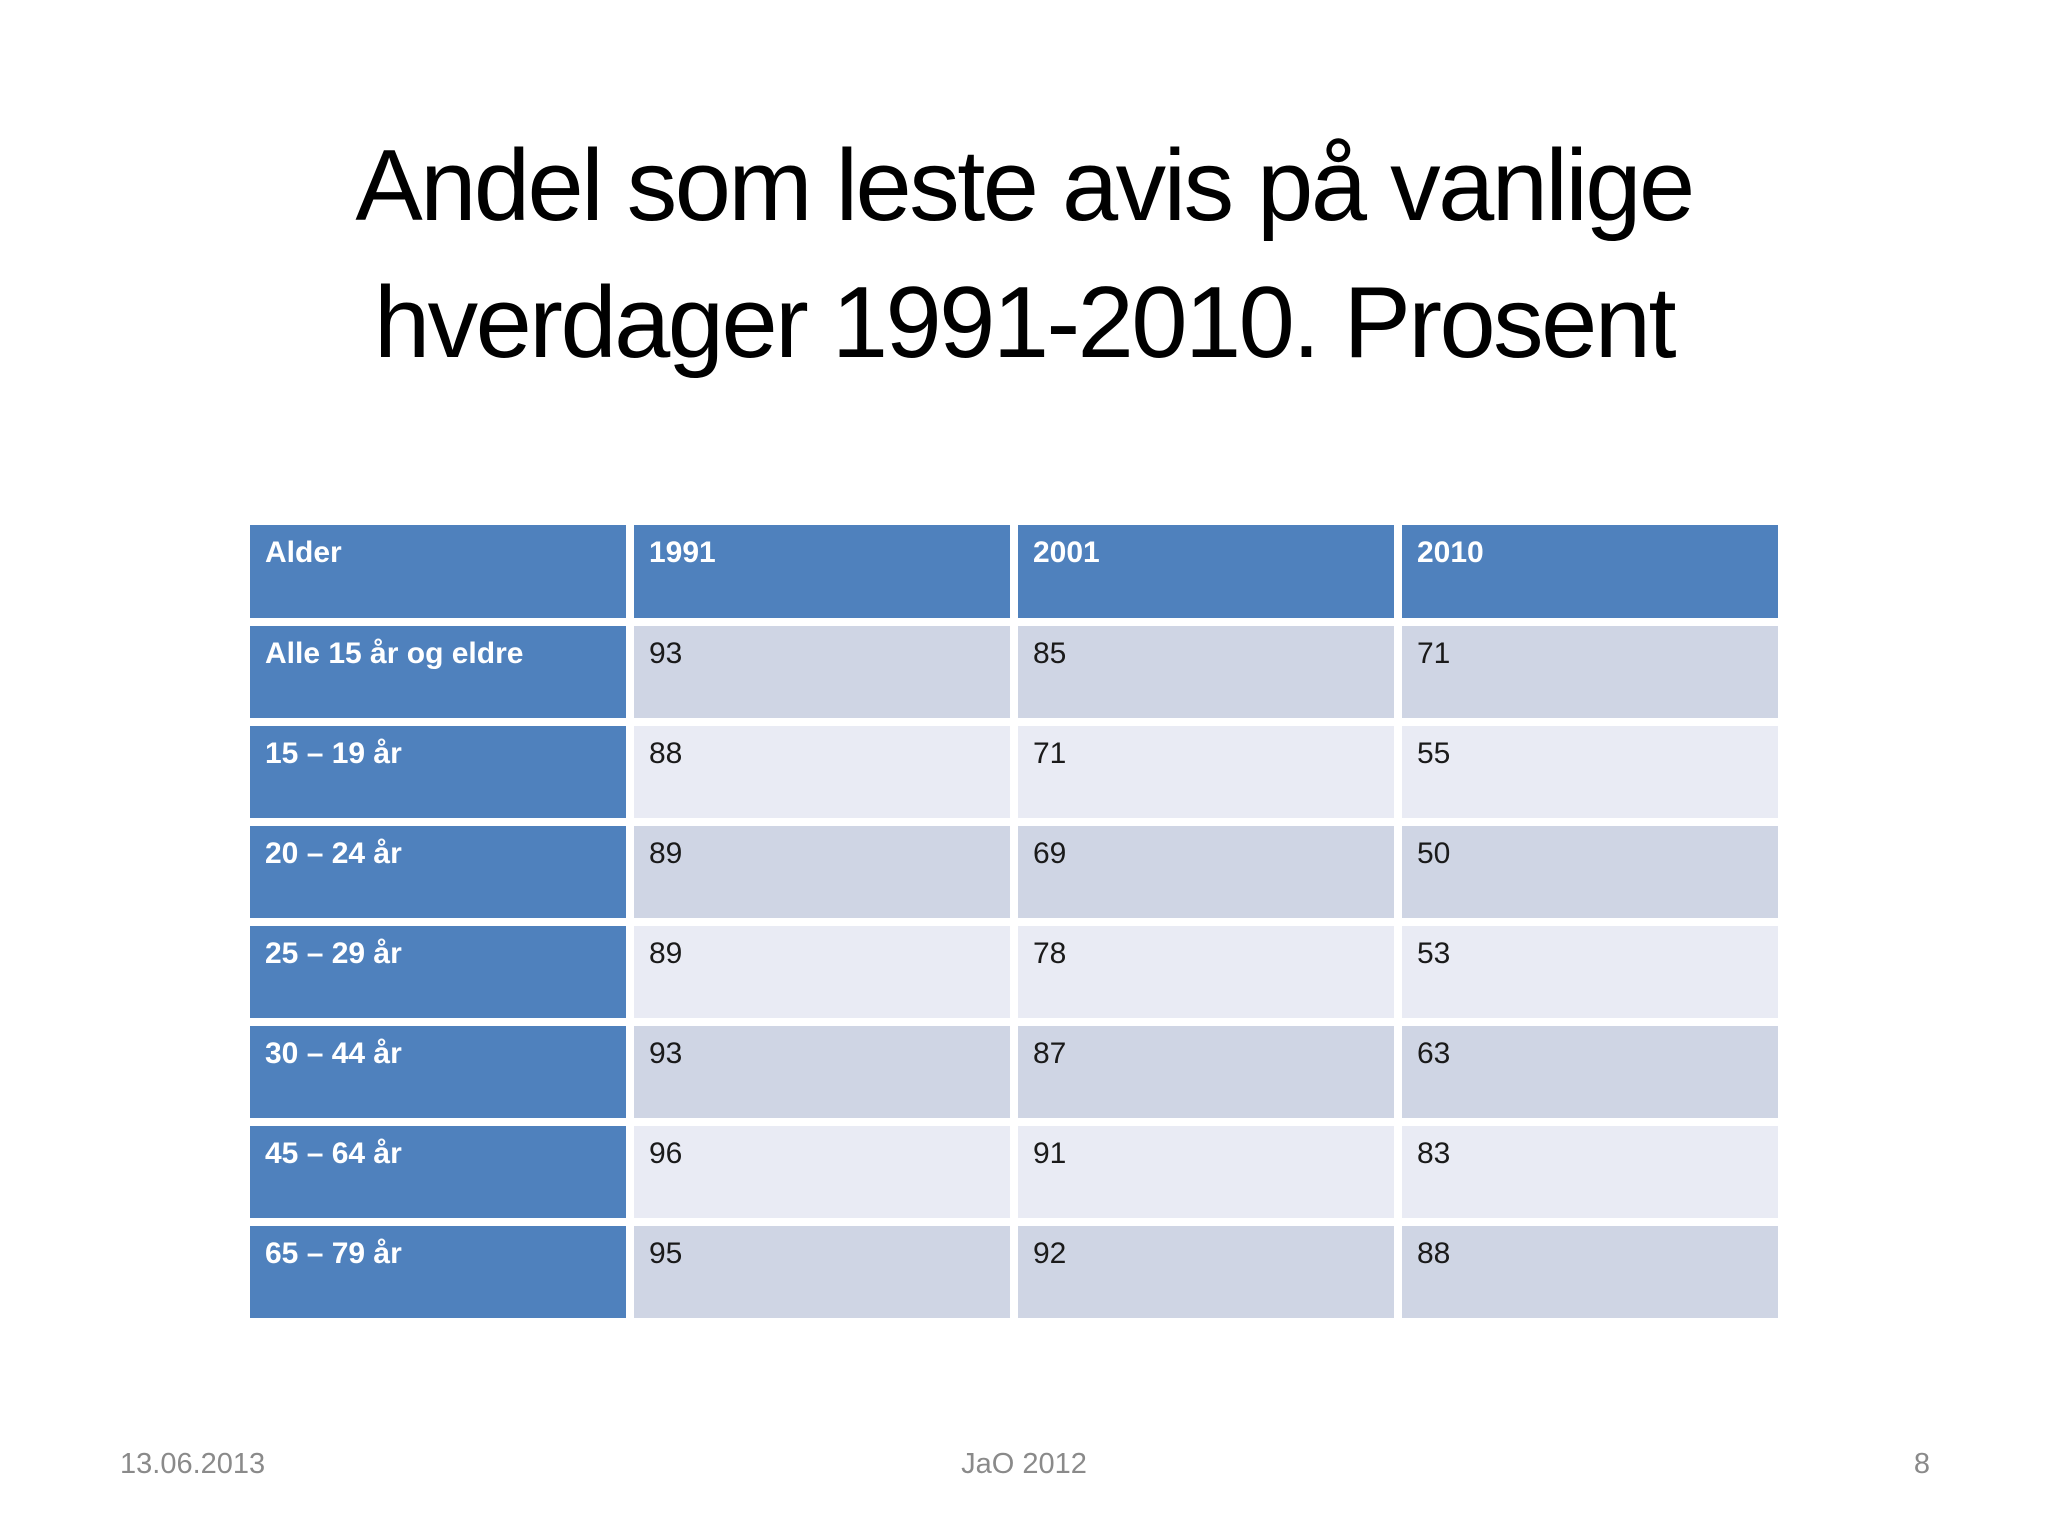 This screenshot has width=2048, height=1536. What do you see at coordinates (1206, 1072) in the screenshot?
I see `table-cell: 87` at bounding box center [1206, 1072].